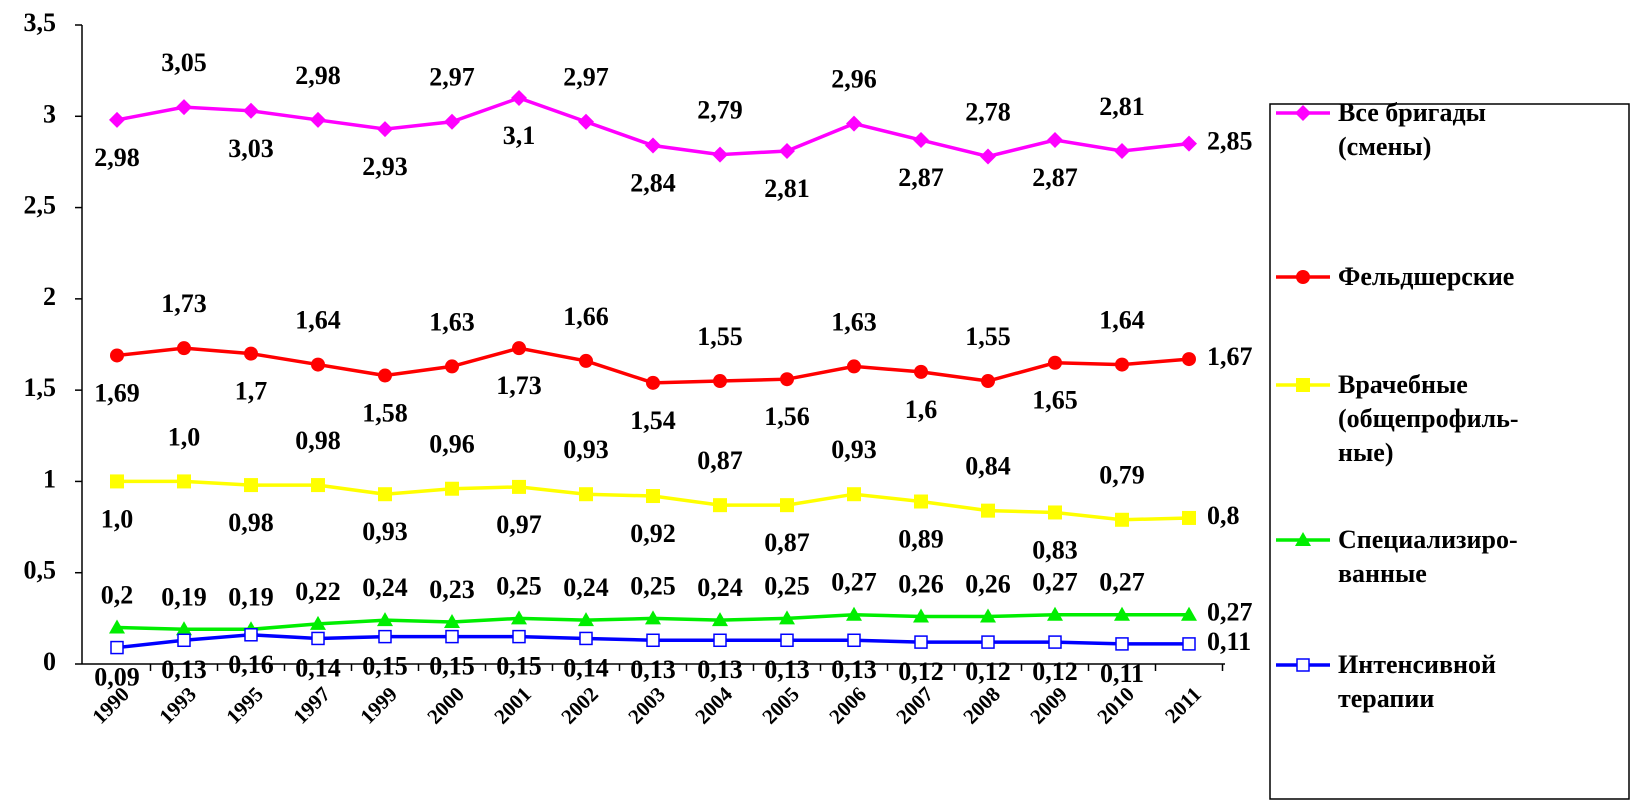  I want to click on y-tick-label: 0,5, so click(40, 570).